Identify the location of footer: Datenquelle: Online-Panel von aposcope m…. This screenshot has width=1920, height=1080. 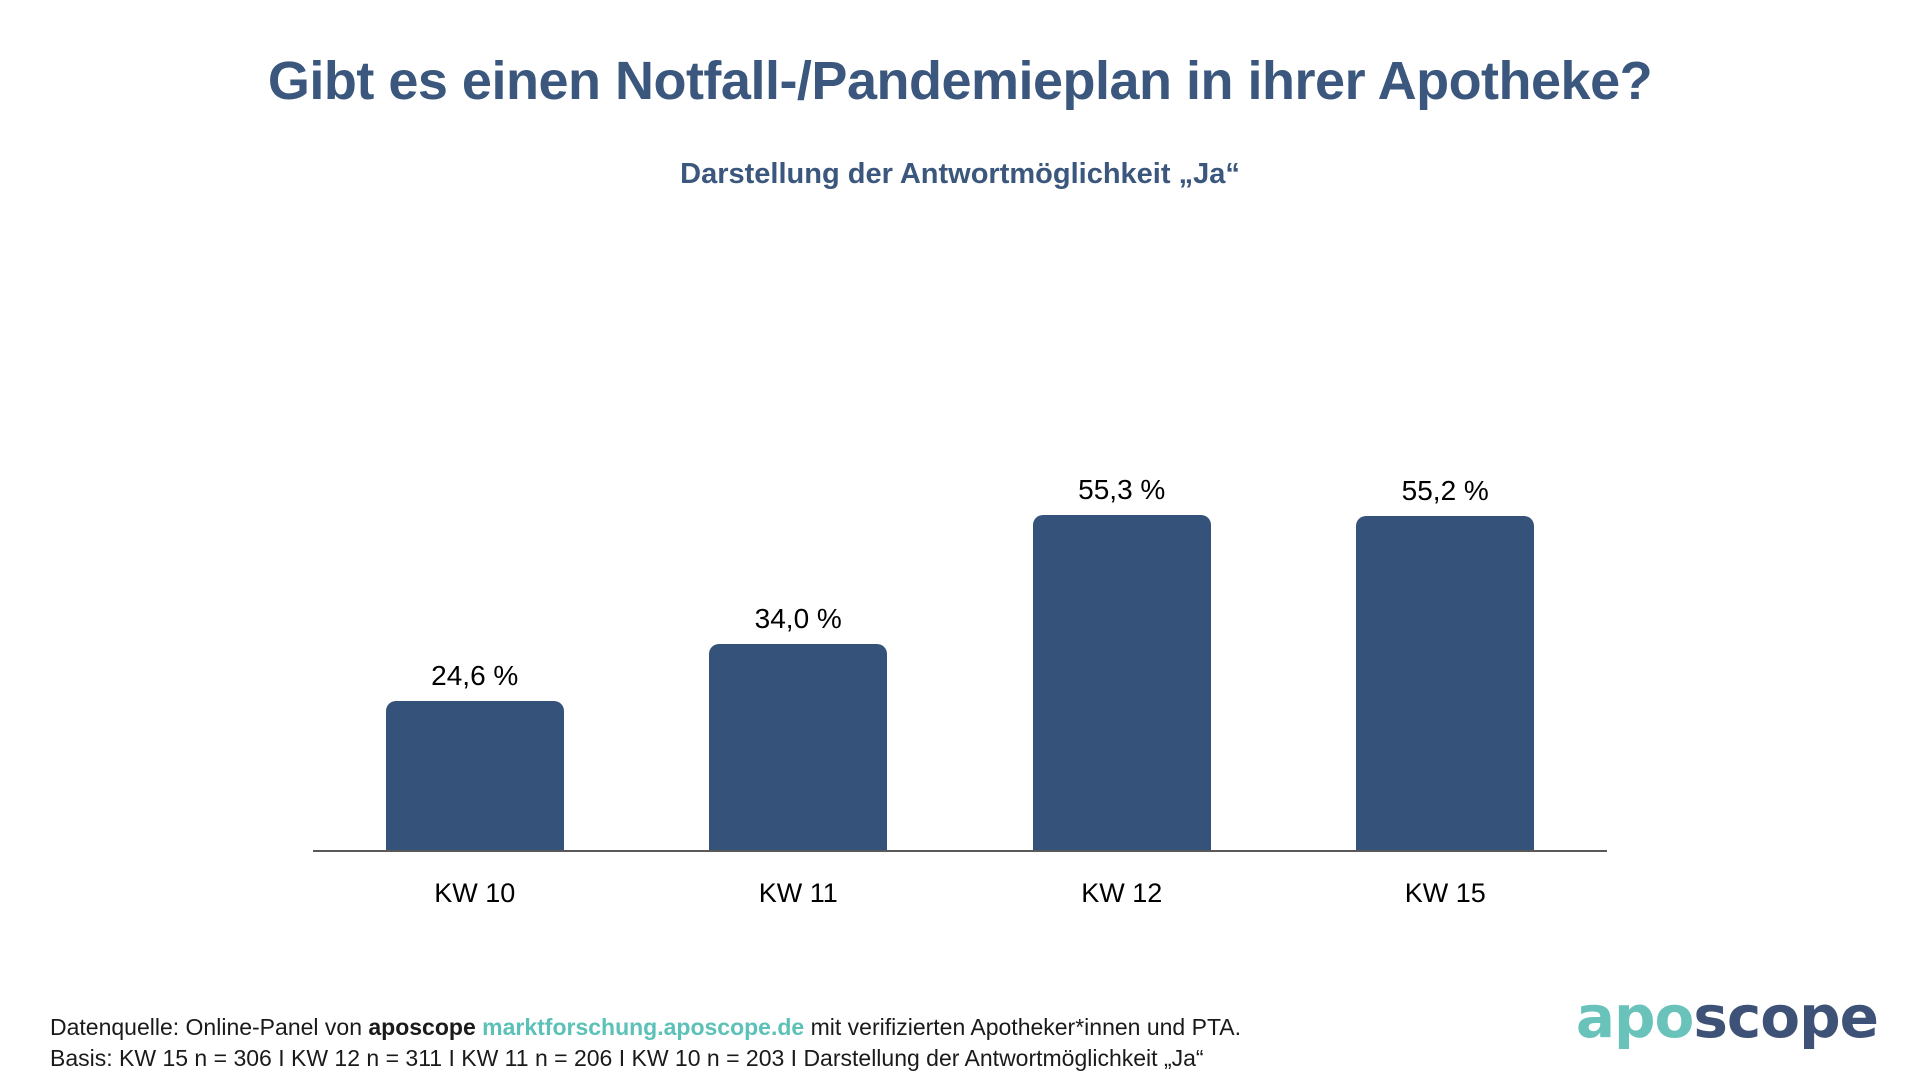
(645, 1043).